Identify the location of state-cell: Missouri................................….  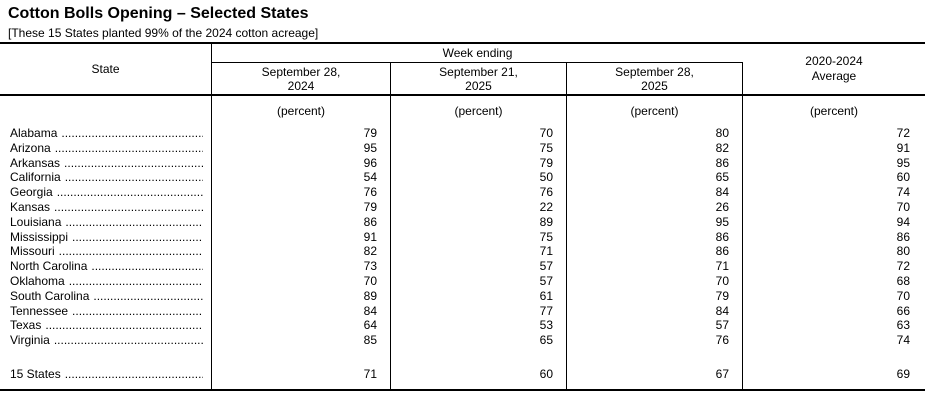
(106, 252).